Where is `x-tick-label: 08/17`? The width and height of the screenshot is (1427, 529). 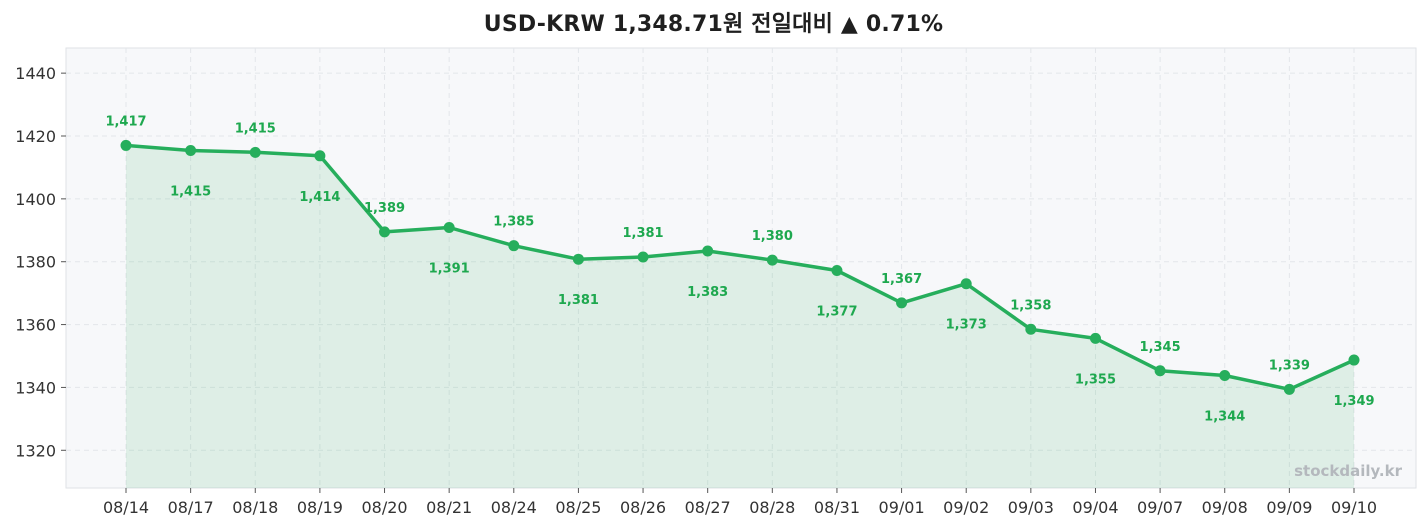
x-tick-label: 08/17 is located at coordinates (191, 507).